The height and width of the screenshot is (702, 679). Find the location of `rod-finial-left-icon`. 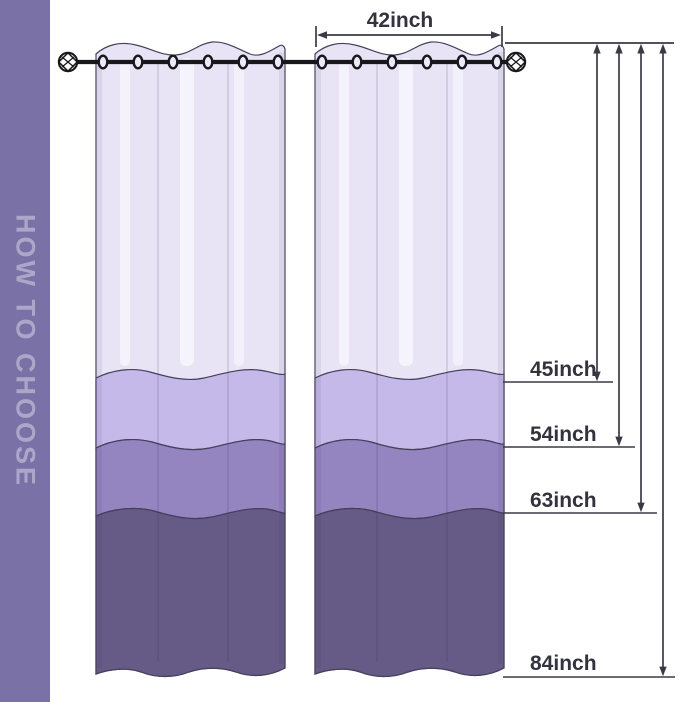

rod-finial-left-icon is located at coordinates (68, 62).